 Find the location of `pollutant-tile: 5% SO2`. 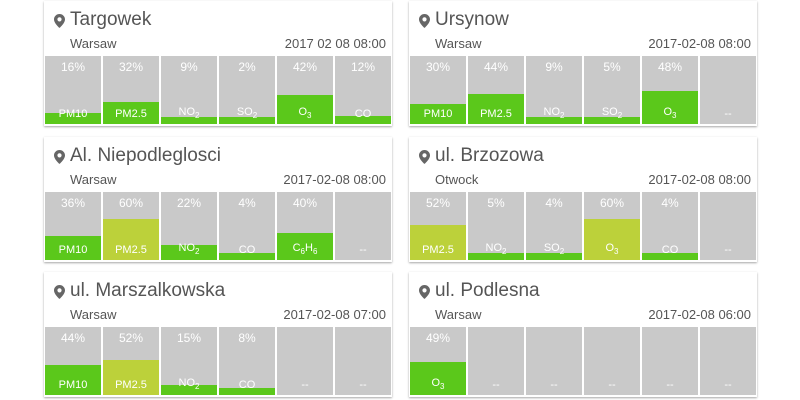

pollutant-tile: 5% SO2 is located at coordinates (612, 90).